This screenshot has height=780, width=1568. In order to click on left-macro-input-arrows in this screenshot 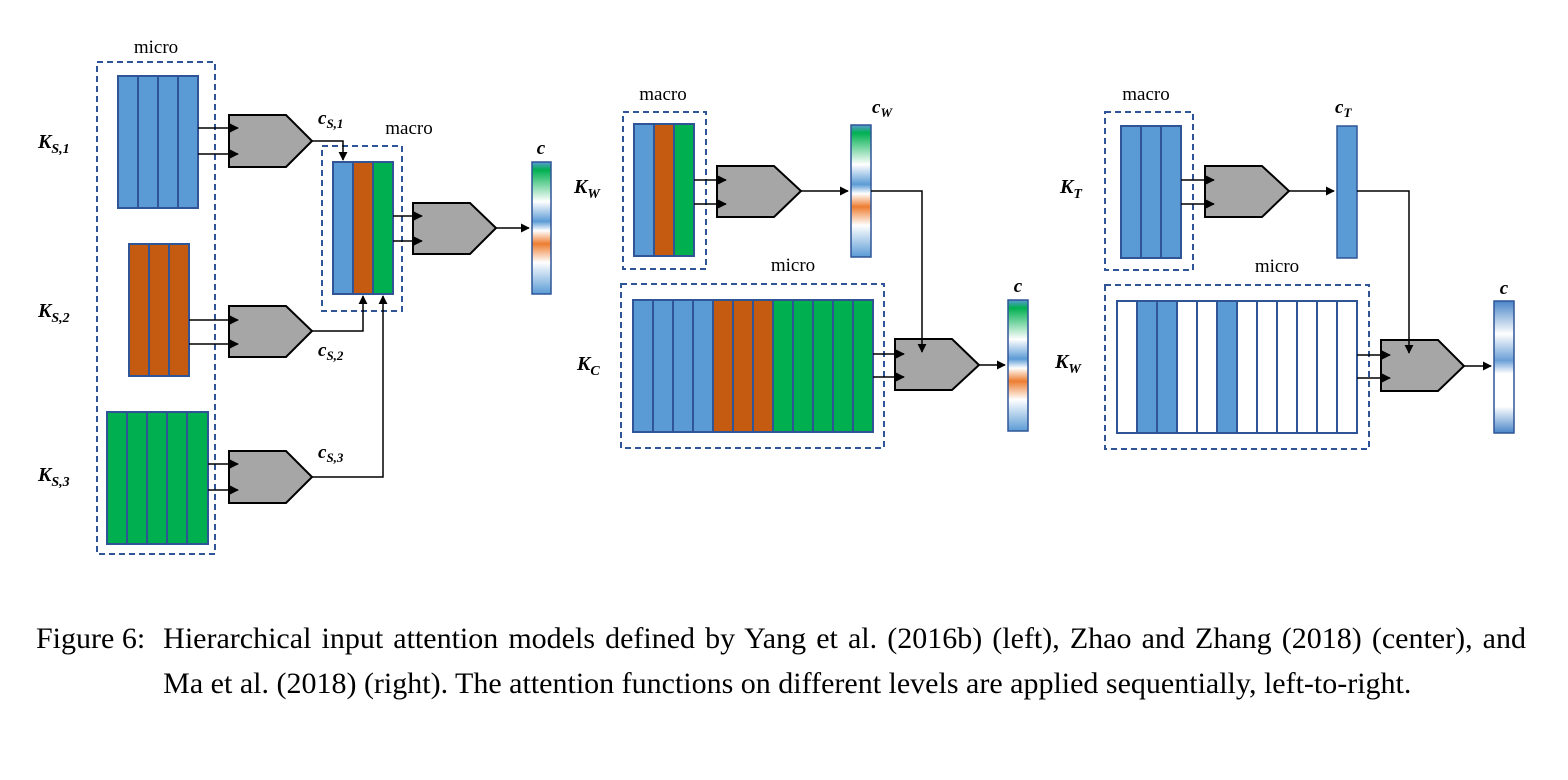, I will do `click(461, 228)`.